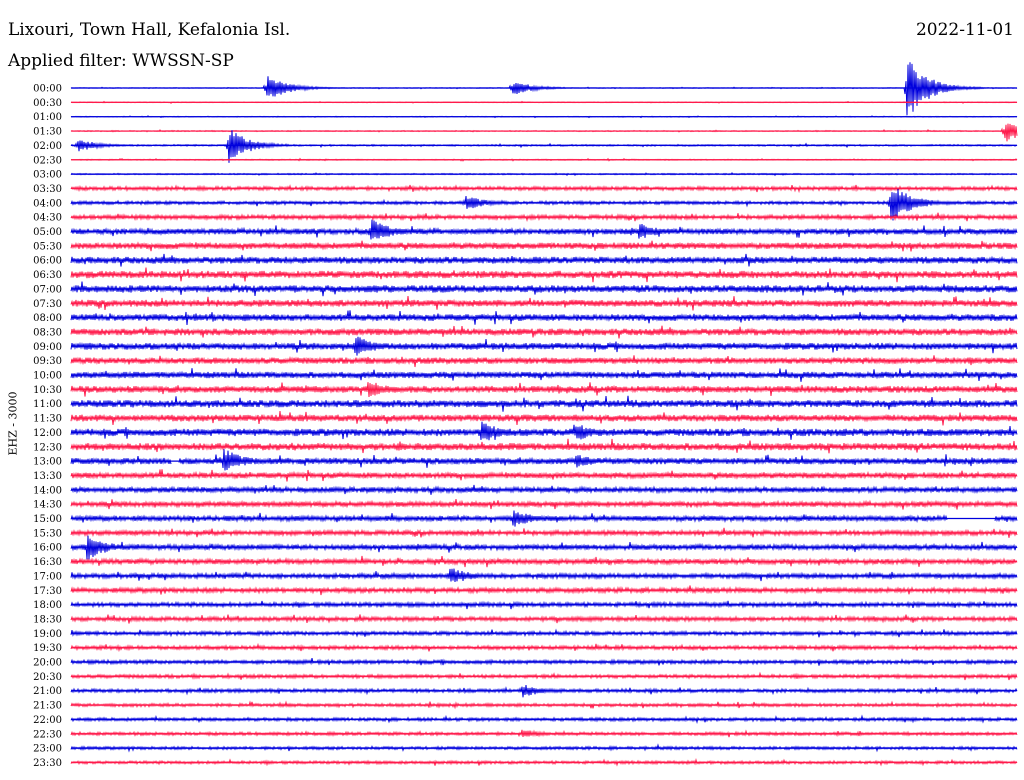 This screenshot has height=780, width=1024. What do you see at coordinates (47, 232) in the screenshot?
I see `row-label: 05:00` at bounding box center [47, 232].